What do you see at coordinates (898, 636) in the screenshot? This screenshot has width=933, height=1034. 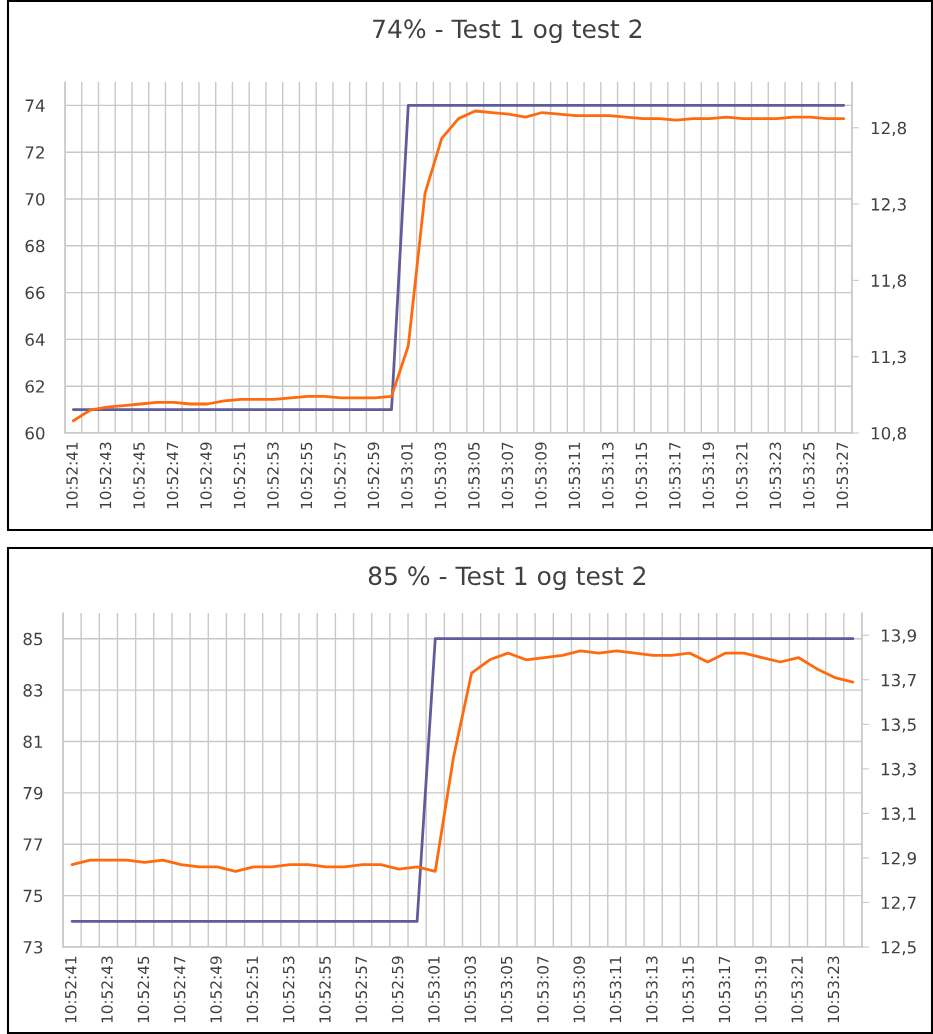 I see `y2-tick-label: 13,9` at bounding box center [898, 636].